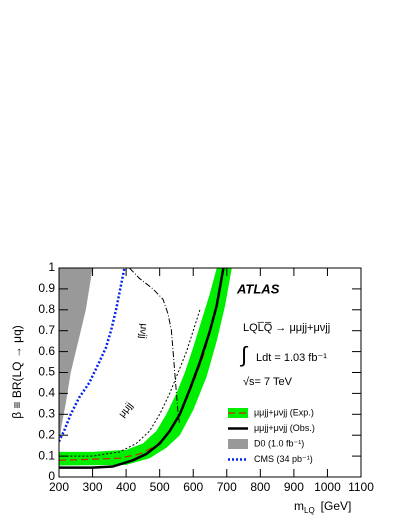  Describe the element at coordinates (59, 487) in the screenshot. I see `x-tick-label: 200` at that location.